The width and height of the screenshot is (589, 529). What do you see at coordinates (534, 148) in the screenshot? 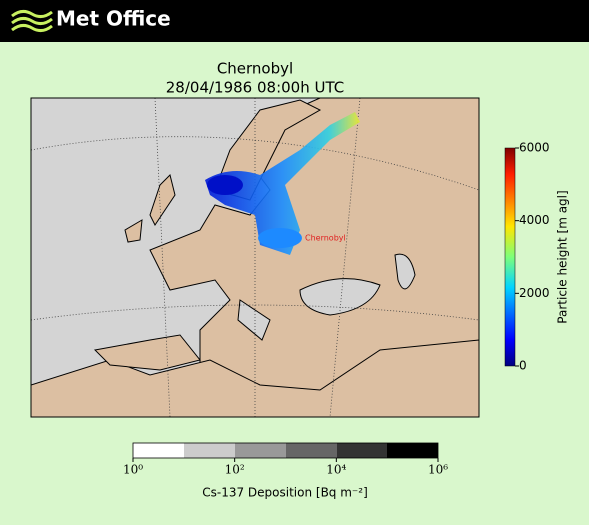
I see `tick-label: 6000` at bounding box center [534, 148].